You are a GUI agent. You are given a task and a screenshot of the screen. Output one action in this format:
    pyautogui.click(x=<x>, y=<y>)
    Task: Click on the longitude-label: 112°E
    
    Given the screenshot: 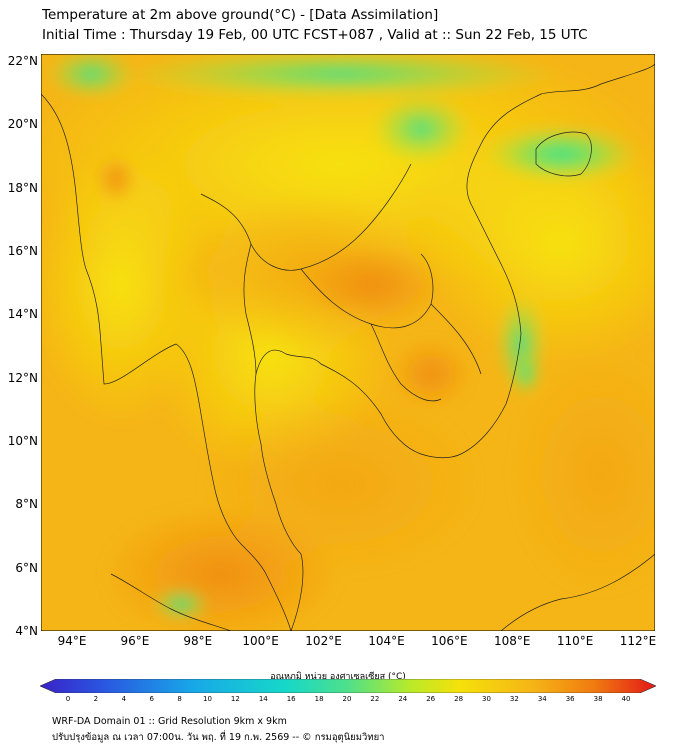 What is the action you would take?
    pyautogui.click(x=638, y=641)
    